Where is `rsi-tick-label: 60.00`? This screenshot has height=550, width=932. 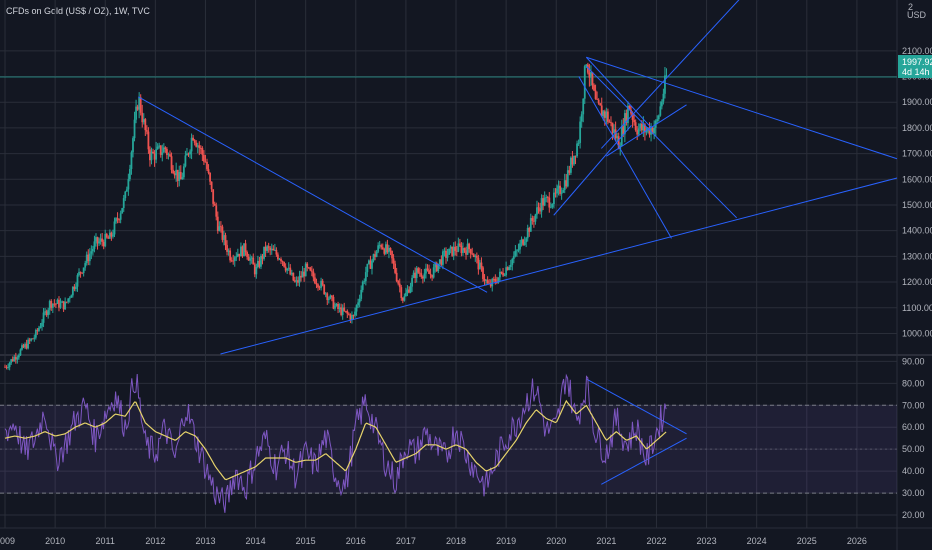
rsi-tick-label: 60.00 is located at coordinates (913, 427).